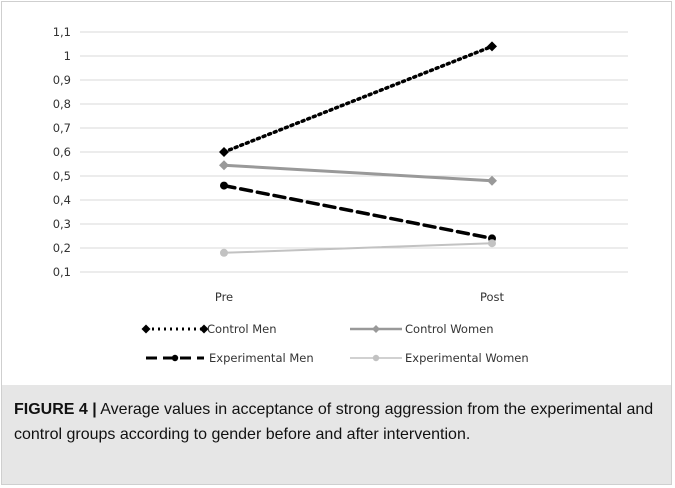 Image resolution: width=675 pixels, height=488 pixels. I want to click on series-experimental-women, so click(358, 248).